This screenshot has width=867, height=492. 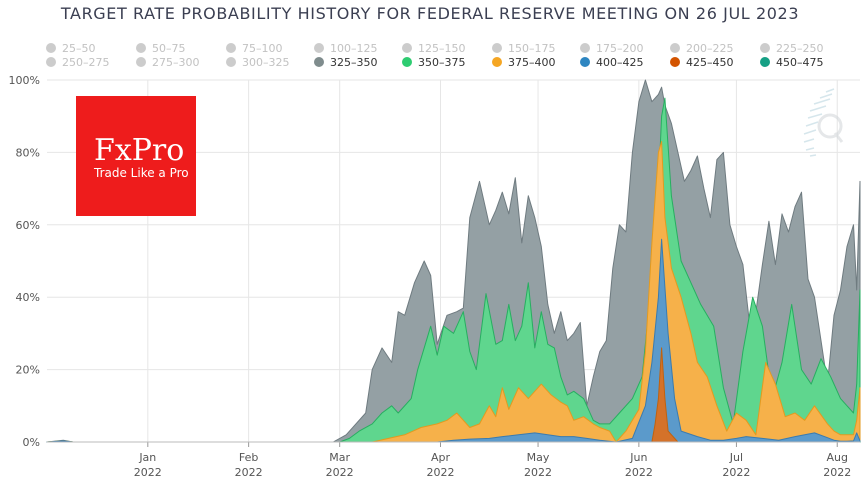 I want to click on brand-name: FxPro, so click(x=139, y=150).